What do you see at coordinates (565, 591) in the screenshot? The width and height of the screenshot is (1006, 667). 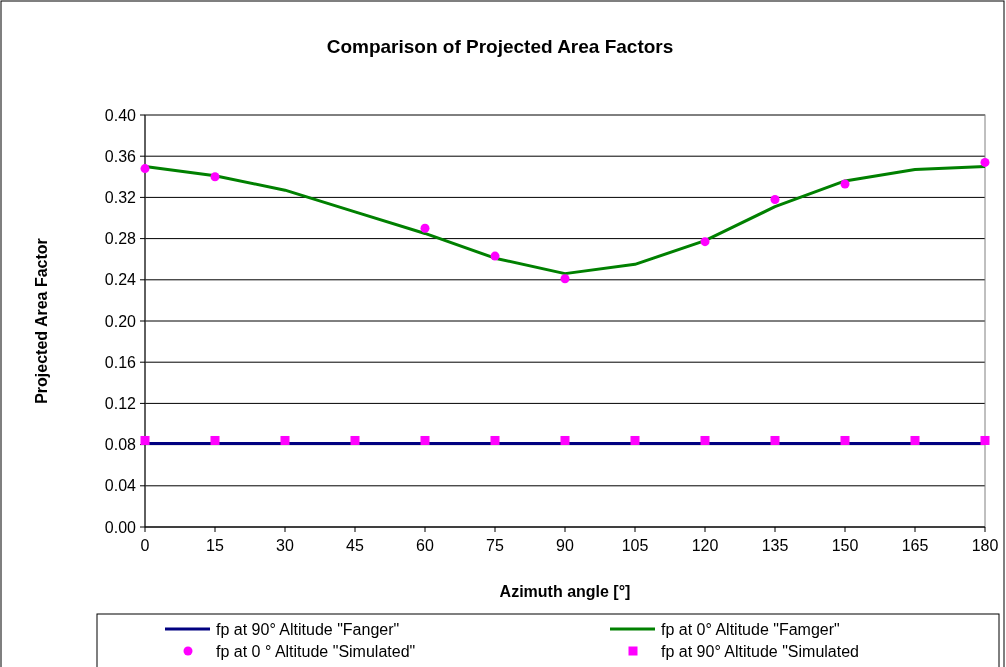 I see `x-axis-title: Azimuth angle [°]` at bounding box center [565, 591].